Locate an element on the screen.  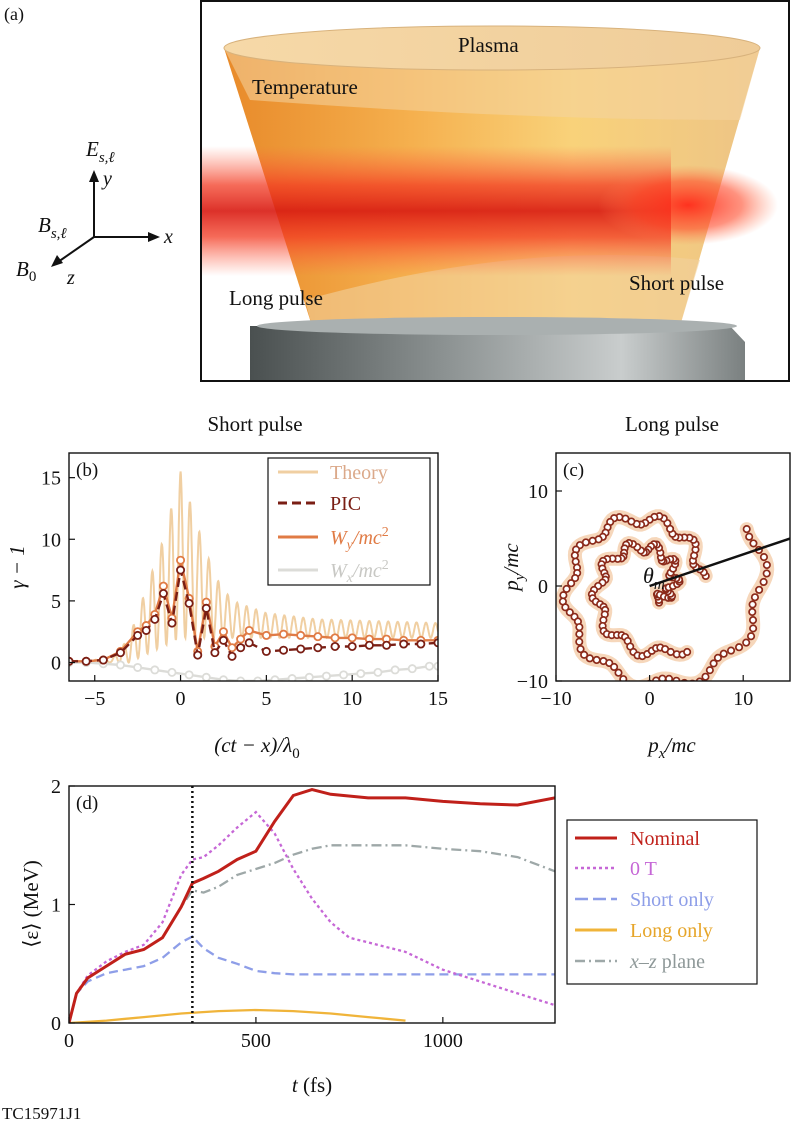
wx-line is located at coordinates (253, 671).